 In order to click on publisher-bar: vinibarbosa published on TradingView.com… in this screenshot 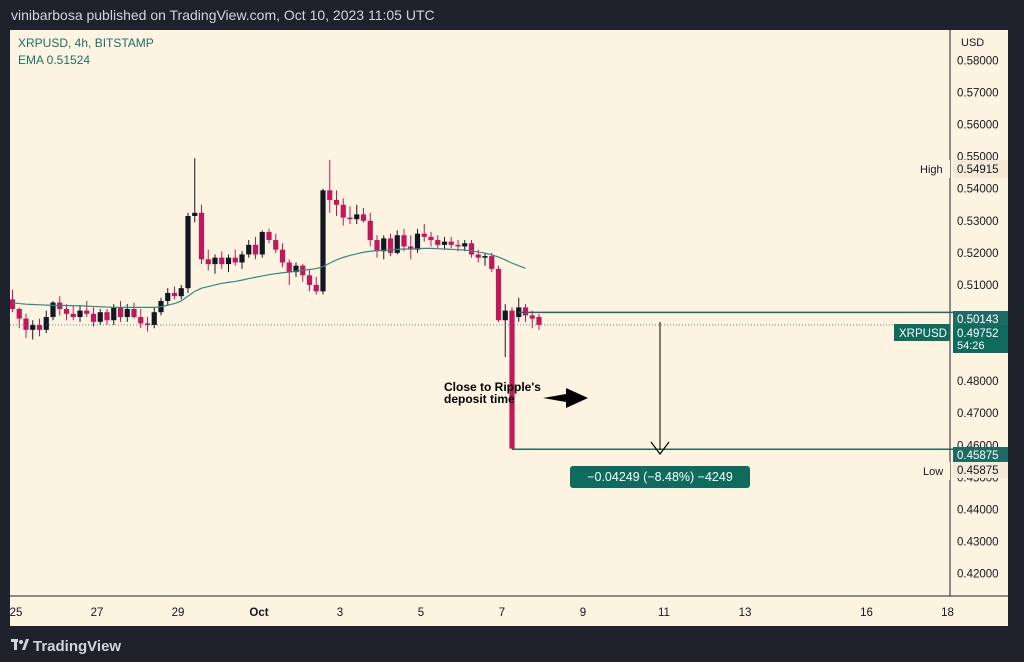, I will do `click(512, 15)`.